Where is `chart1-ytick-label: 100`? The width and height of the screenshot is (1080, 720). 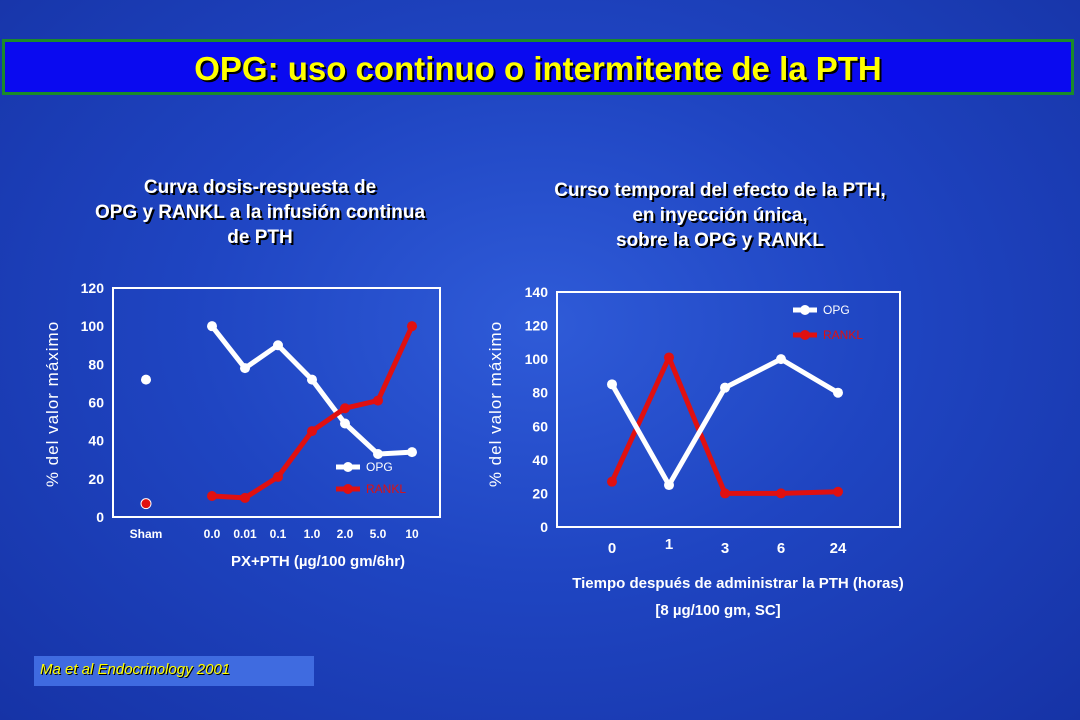 chart1-ytick-label: 100 is located at coordinates (93, 326).